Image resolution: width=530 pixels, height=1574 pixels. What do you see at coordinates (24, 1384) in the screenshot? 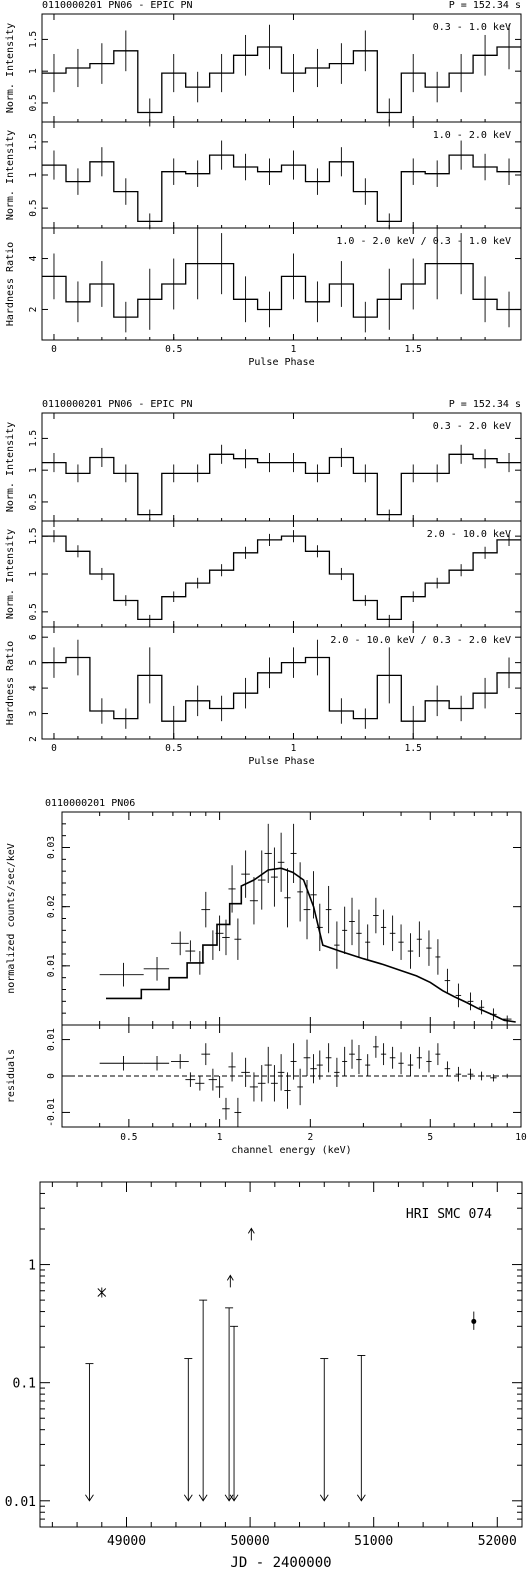
I see `y-tick-label: 0.1` at bounding box center [24, 1384].